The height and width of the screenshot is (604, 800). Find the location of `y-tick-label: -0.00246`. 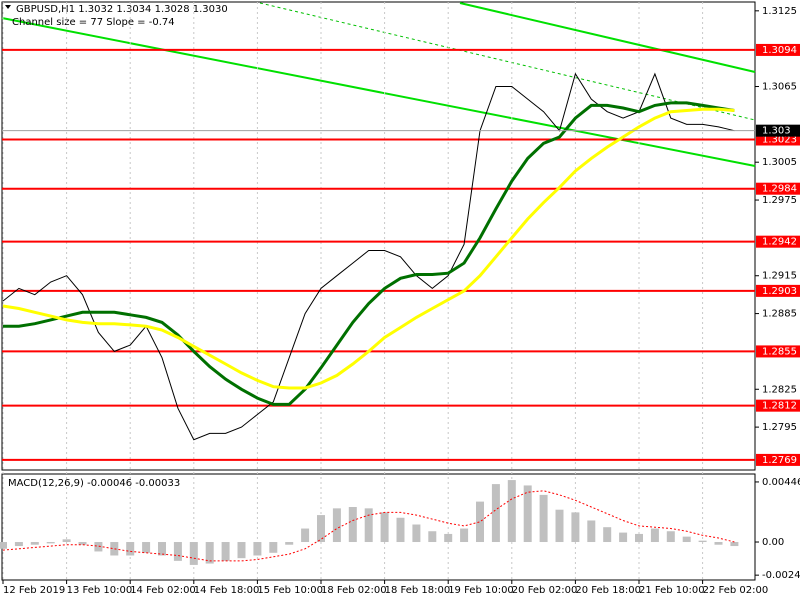

y-tick-label: -0.00246 is located at coordinates (781, 575).